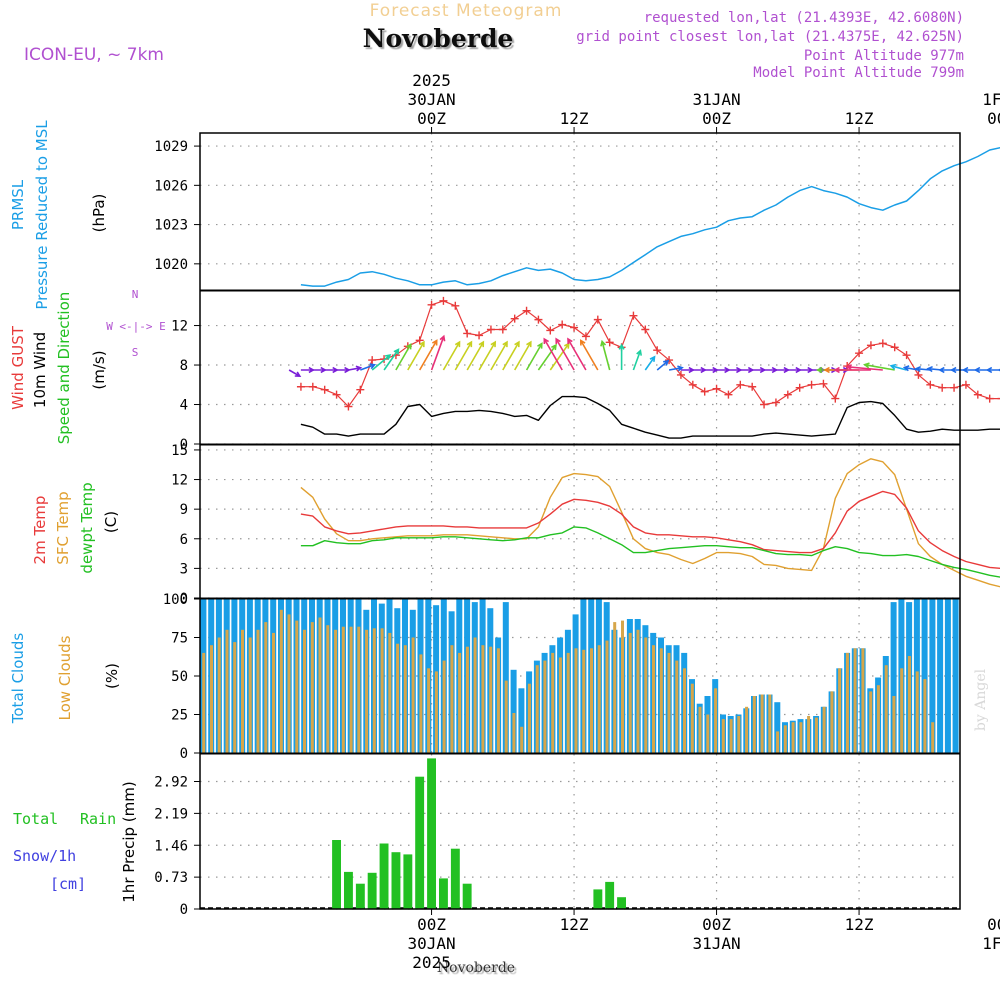 The width and height of the screenshot is (1000, 1000). I want to click on sfc-temp-line, so click(650, 523).